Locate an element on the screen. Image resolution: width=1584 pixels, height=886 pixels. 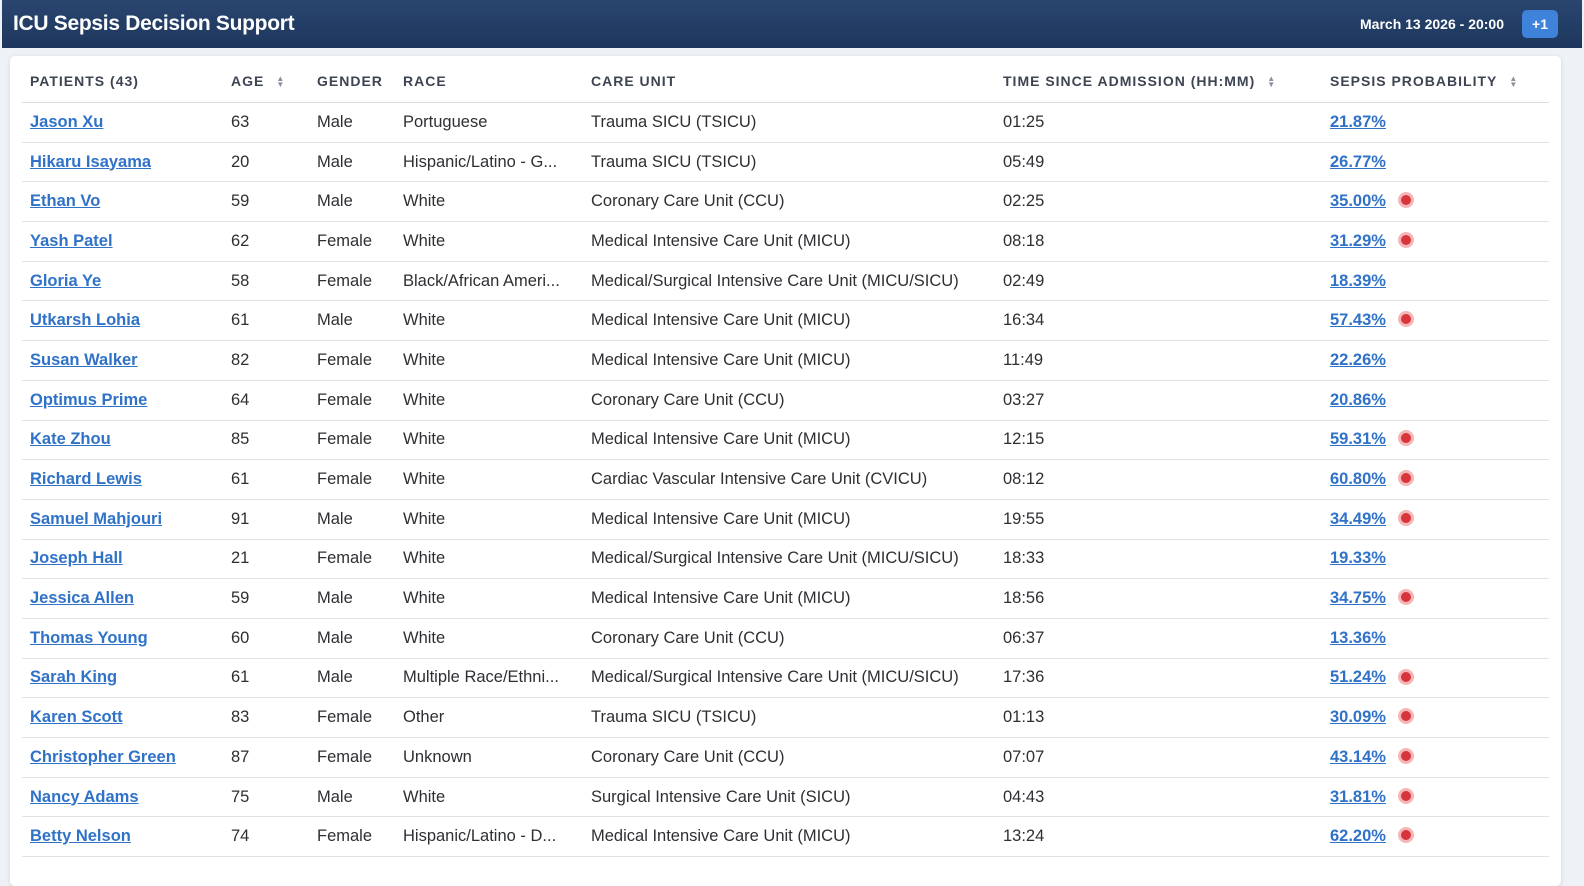
sepsis-probability-link: 51.24% is located at coordinates (1358, 677).